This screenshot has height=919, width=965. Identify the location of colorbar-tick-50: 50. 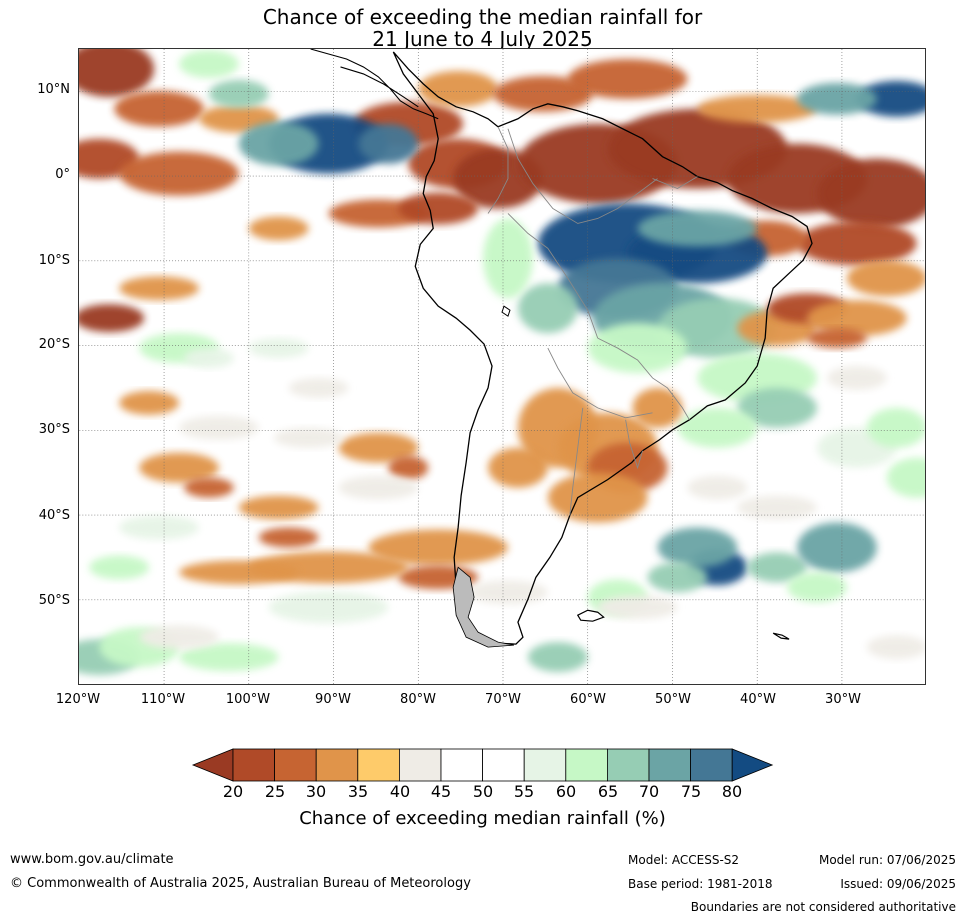
(483, 791).